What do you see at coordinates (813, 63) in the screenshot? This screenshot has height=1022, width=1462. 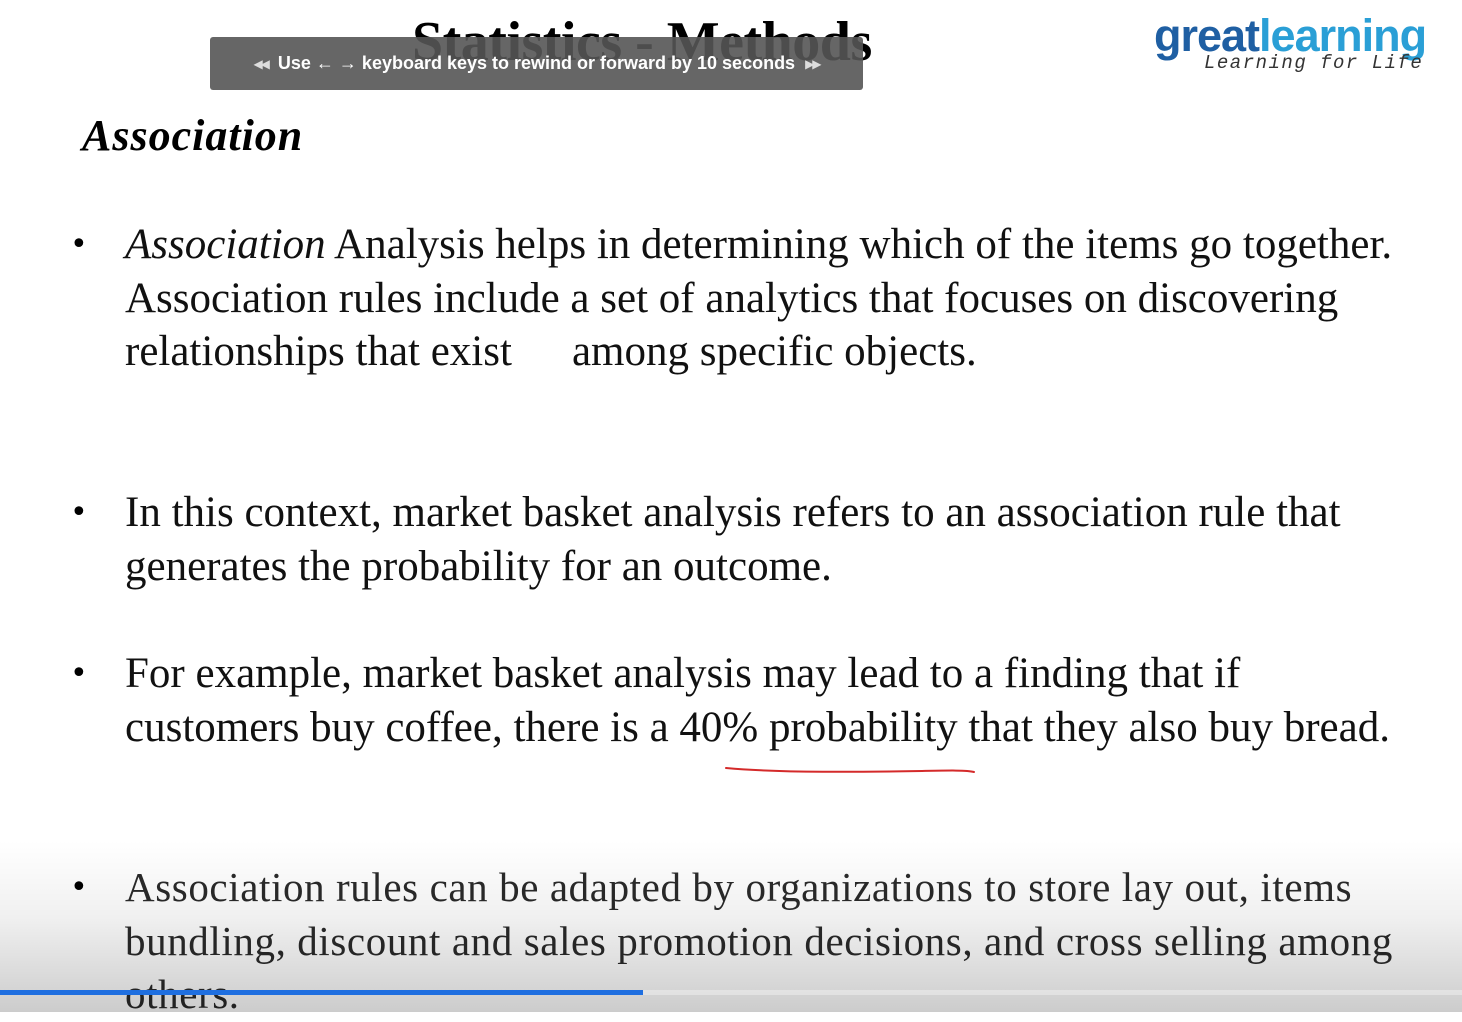 I see `forward-icon: ▶▶` at bounding box center [813, 63].